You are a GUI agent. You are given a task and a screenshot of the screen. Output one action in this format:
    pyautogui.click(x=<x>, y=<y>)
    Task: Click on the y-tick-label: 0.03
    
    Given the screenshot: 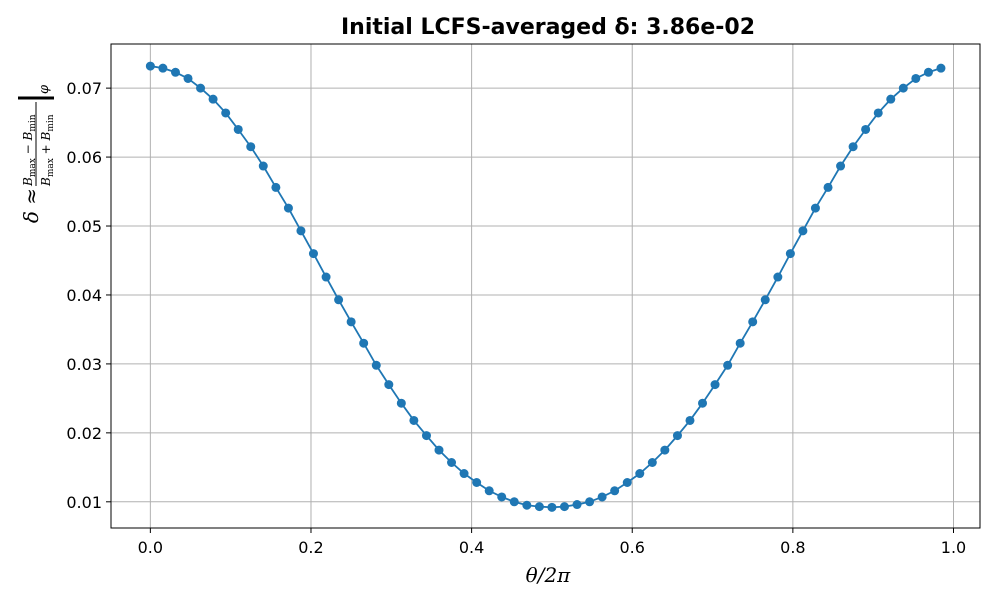 What is the action you would take?
    pyautogui.click(x=84, y=364)
    